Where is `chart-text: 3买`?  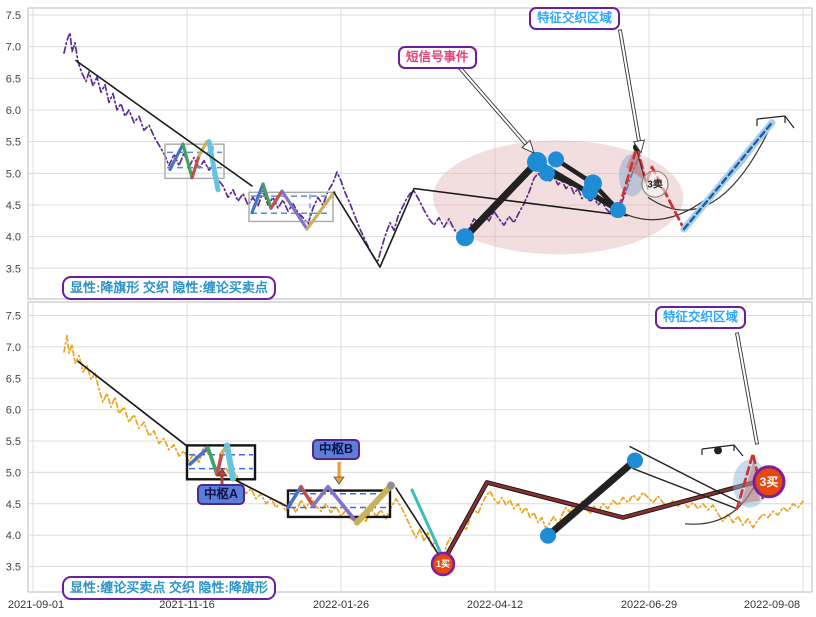 chart-text: 3买 is located at coordinates (769, 482).